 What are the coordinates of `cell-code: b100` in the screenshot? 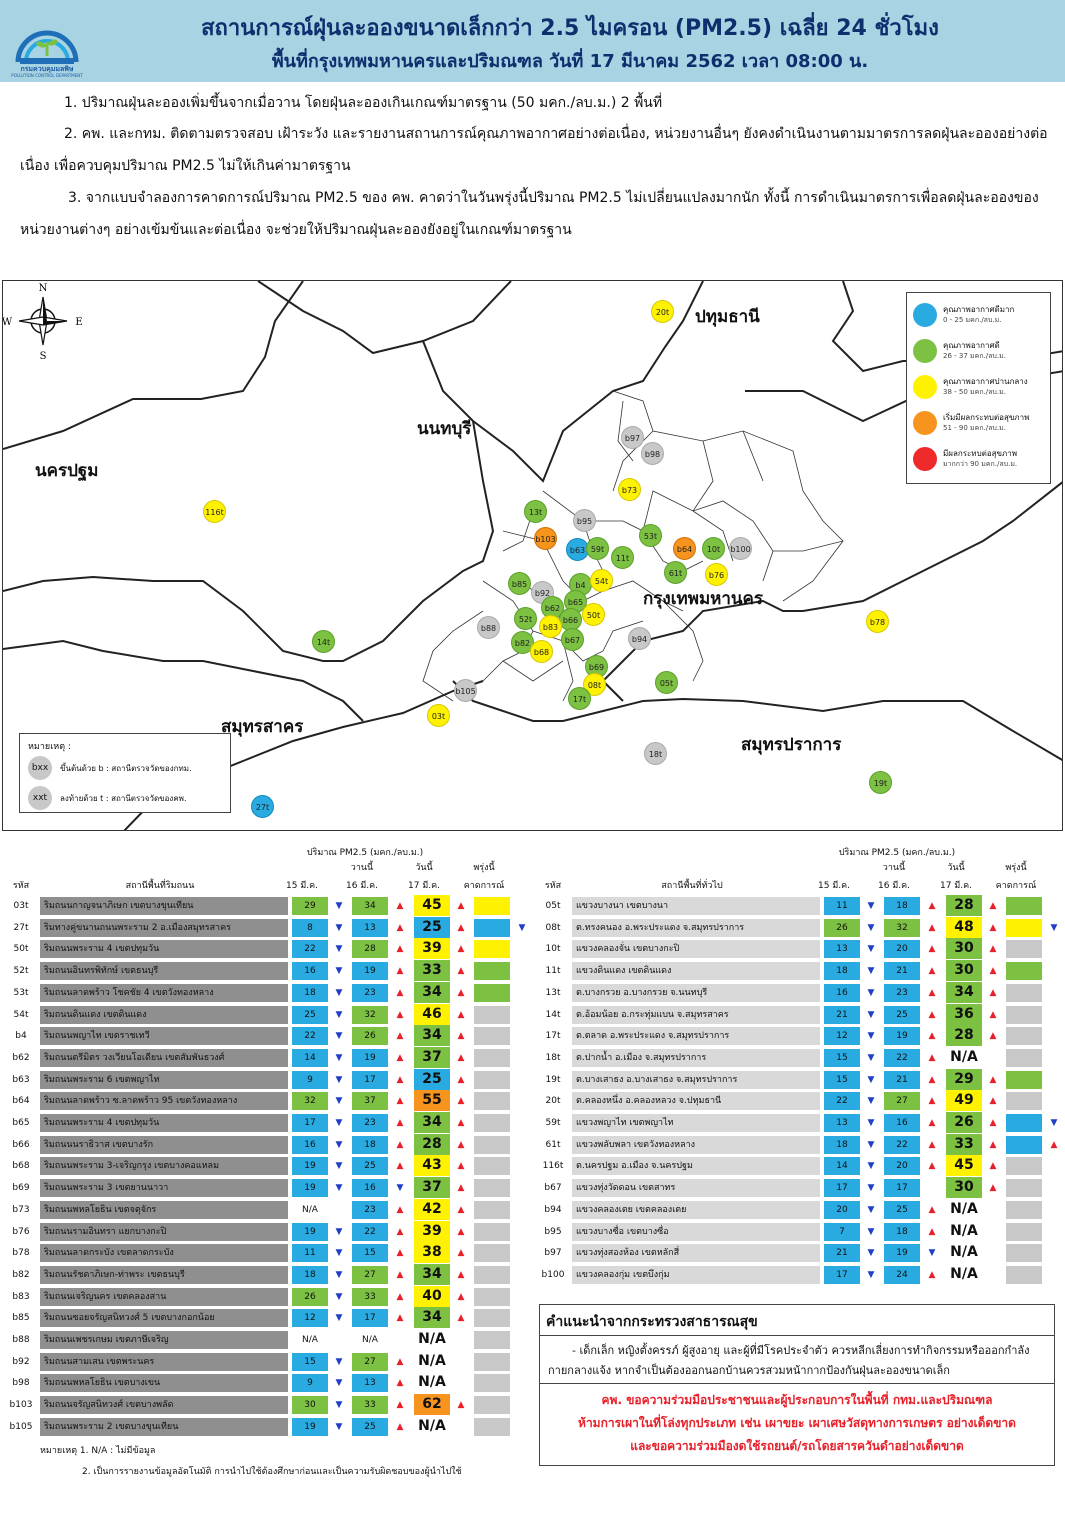 It's located at (553, 1274).